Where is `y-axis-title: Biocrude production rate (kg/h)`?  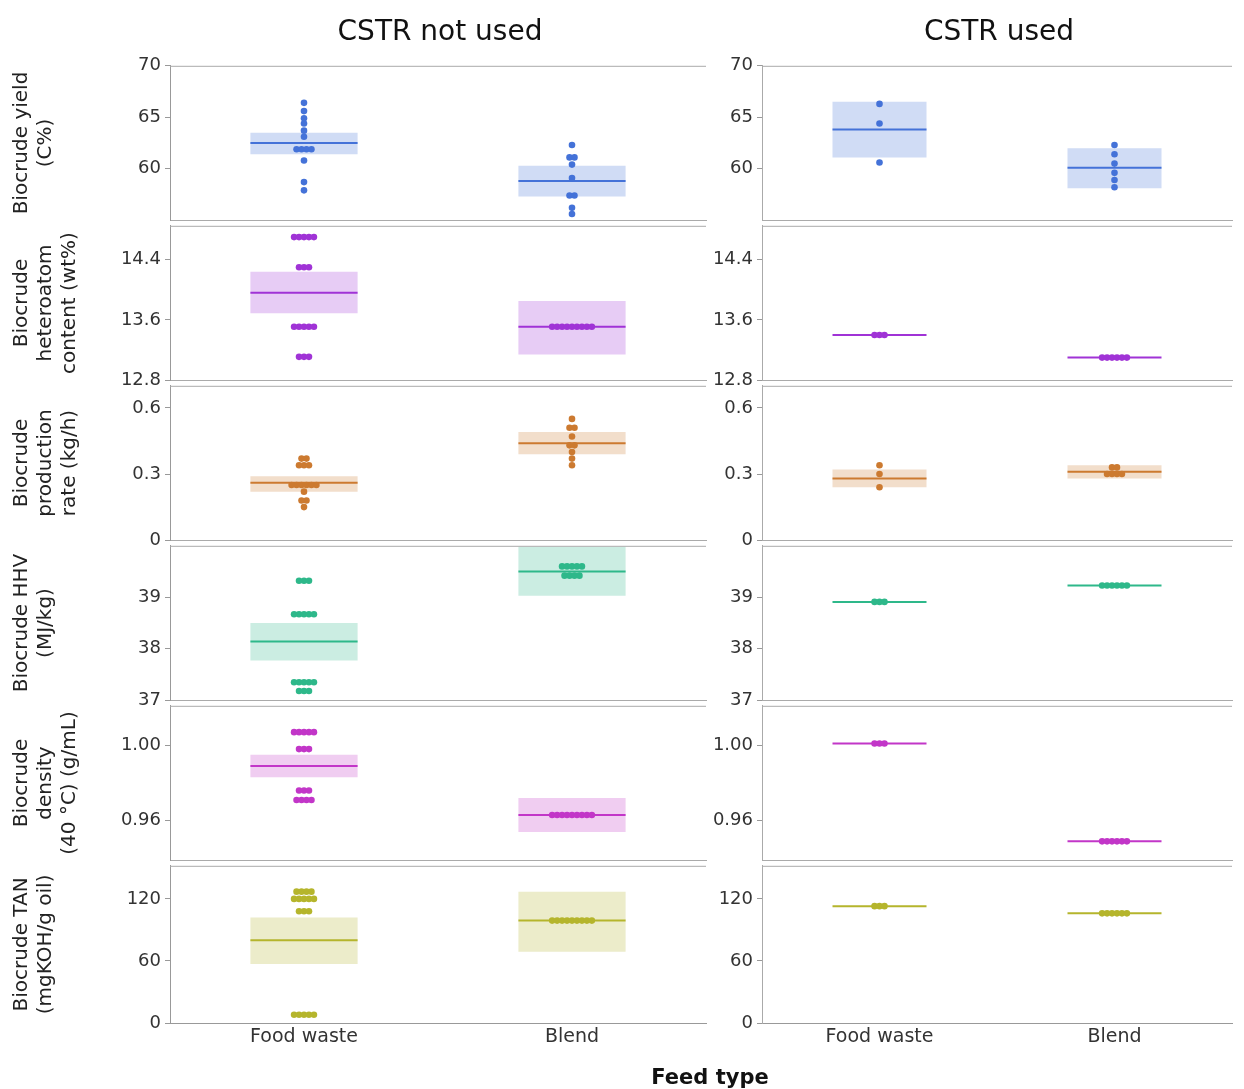
y-axis-title: Biocrude production rate (kg/h) is located at coordinates (44, 463).